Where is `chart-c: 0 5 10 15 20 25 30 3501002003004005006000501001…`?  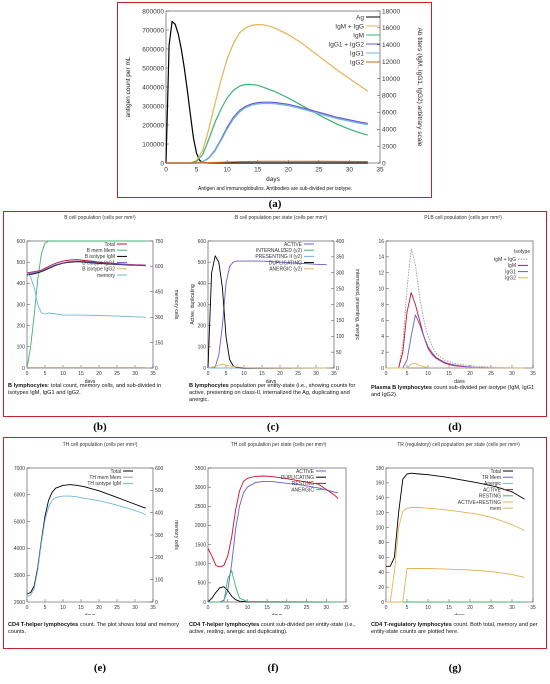 chart-c: 0 5 10 15 20 25 30 3501002003004005006000501001… is located at coordinates (275, 311).